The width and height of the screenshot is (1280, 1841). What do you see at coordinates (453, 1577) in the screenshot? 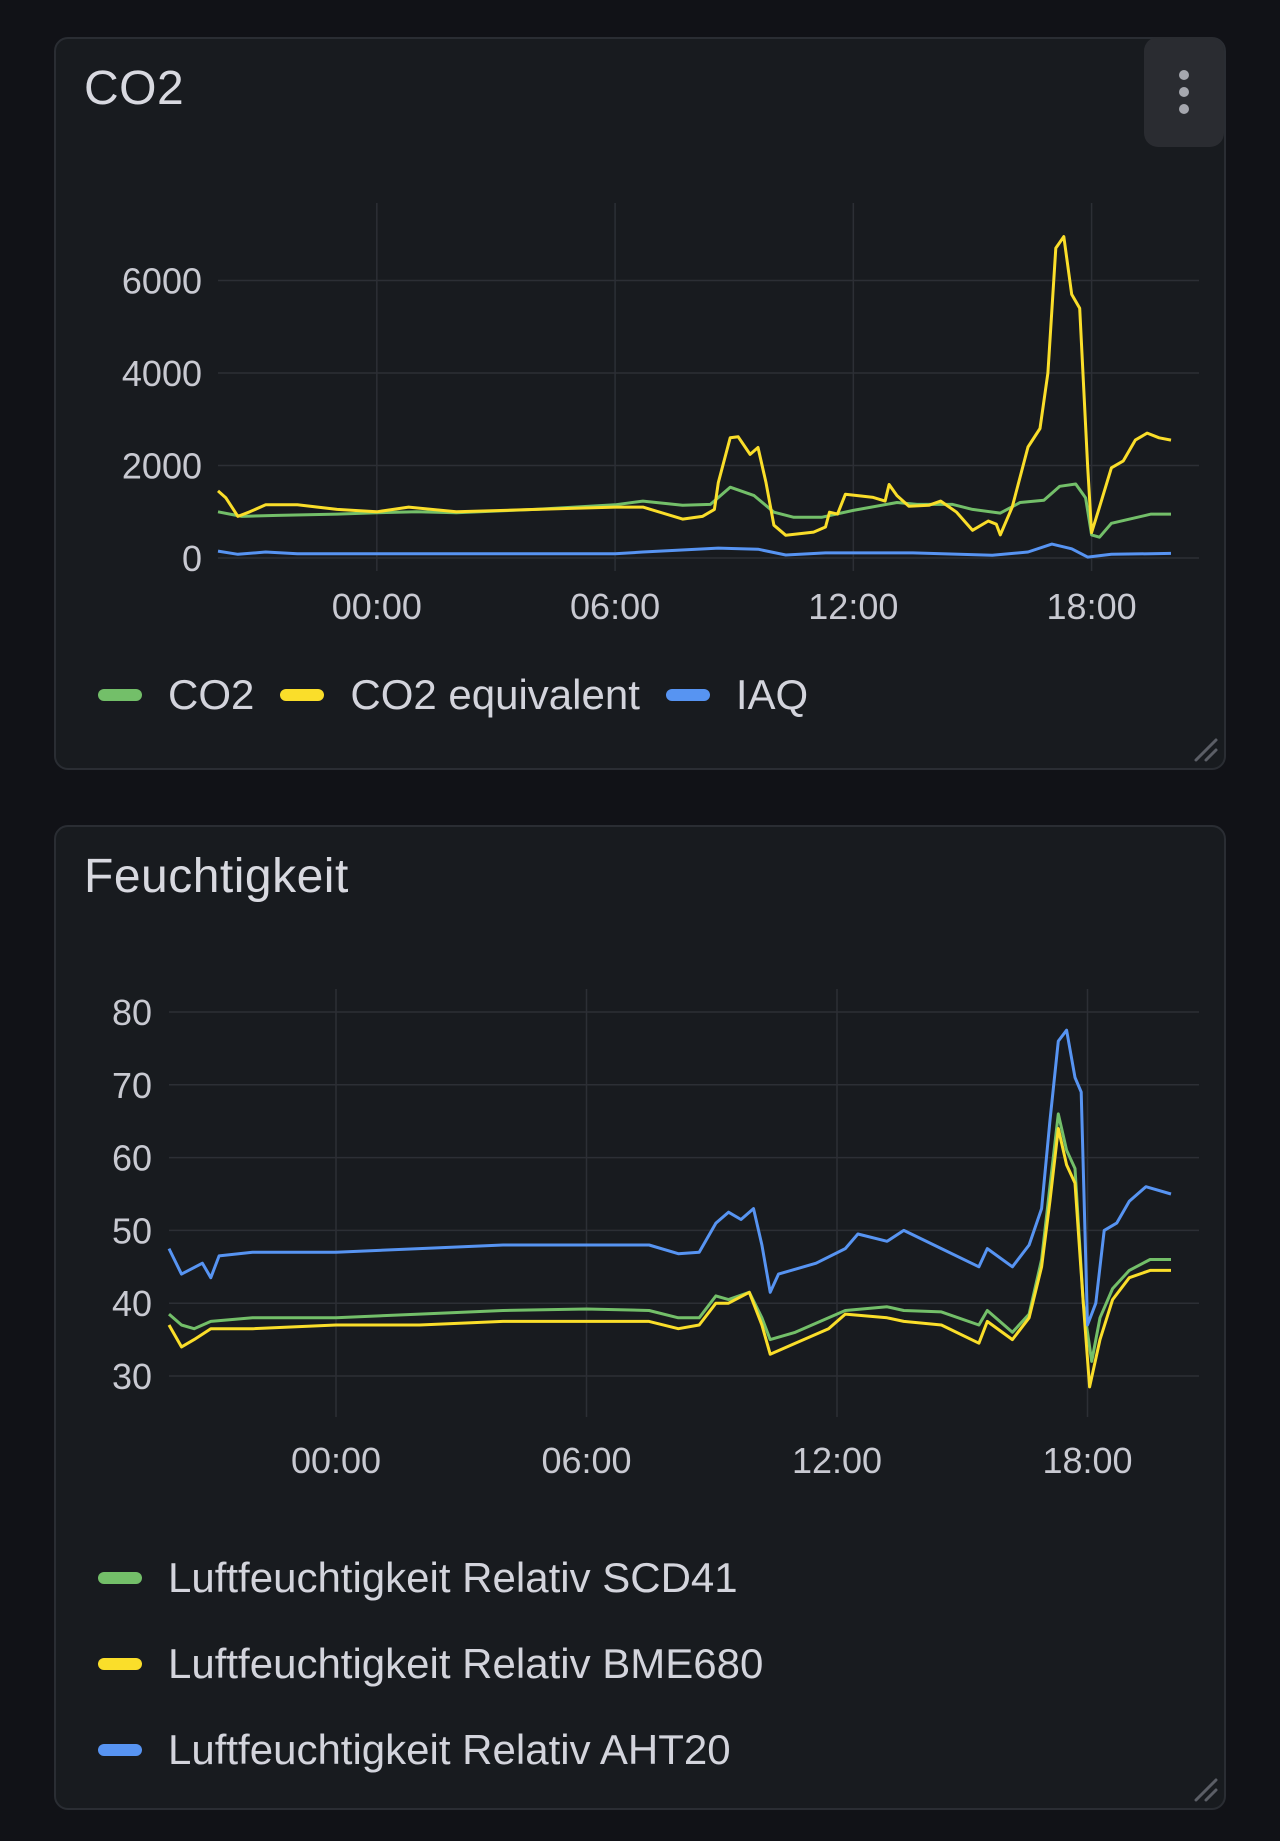
I see `legend-label: Luftfeuchtigkeit Relativ SCD41` at bounding box center [453, 1577].